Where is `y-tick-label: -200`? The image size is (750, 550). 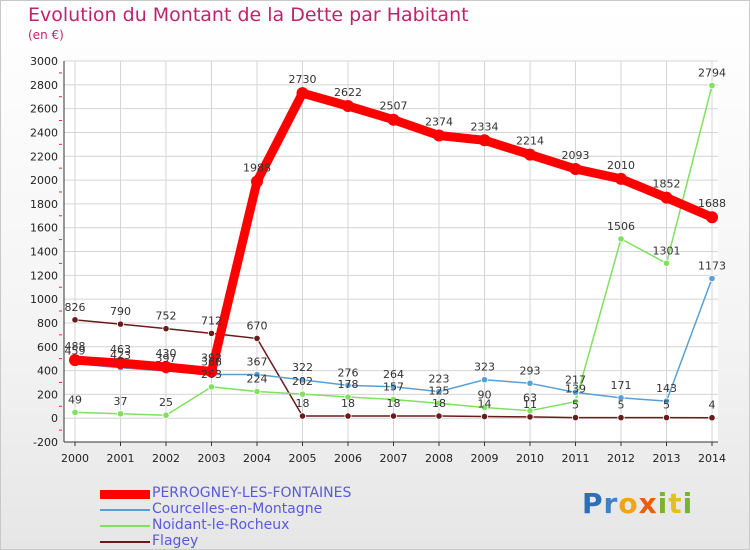 y-tick-label: -200 is located at coordinates (45, 442).